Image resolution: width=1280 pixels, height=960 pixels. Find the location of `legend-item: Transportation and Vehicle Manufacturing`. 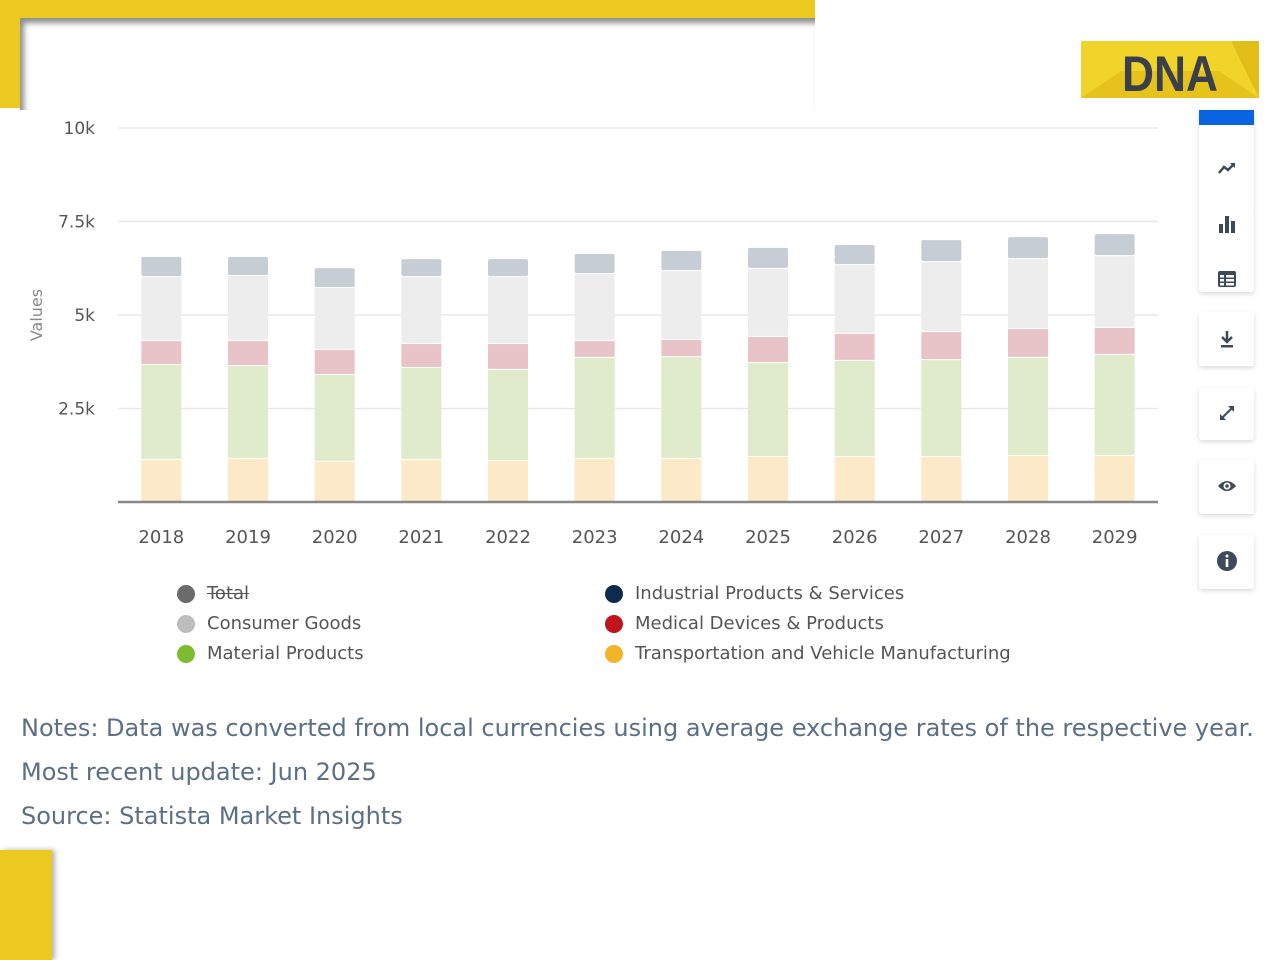

legend-item: Transportation and Vehicle Manufacturing is located at coordinates (808, 653).